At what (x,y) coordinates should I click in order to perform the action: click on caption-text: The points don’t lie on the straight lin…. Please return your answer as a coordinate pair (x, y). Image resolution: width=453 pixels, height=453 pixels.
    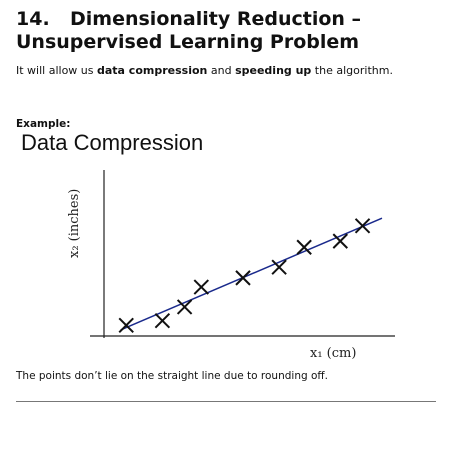
    Looking at the image, I should click on (172, 376).